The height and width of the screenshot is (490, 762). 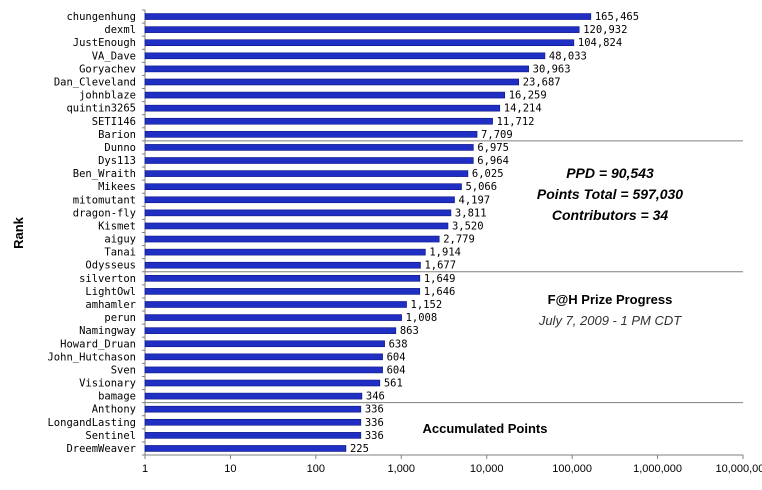 I want to click on value-label: 561, so click(x=393, y=384).